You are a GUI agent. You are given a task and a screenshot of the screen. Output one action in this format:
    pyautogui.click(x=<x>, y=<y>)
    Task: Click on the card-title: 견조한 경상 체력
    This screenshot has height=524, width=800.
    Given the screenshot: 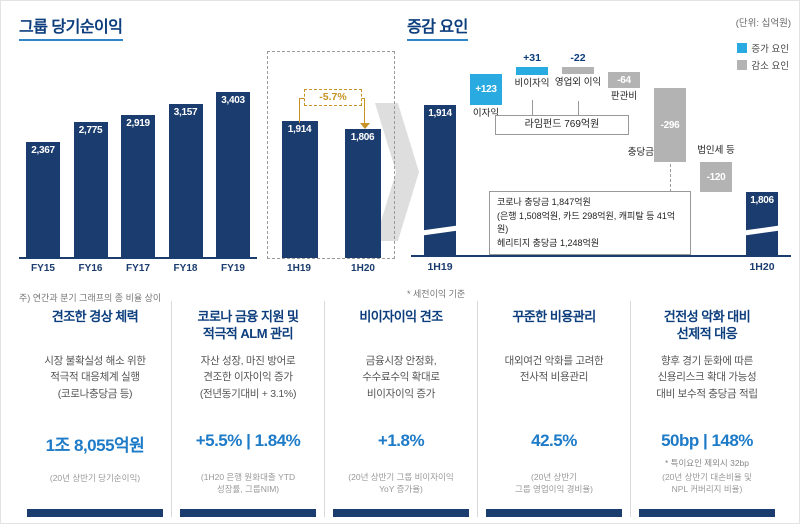 What is the action you would take?
    pyautogui.click(x=95, y=316)
    